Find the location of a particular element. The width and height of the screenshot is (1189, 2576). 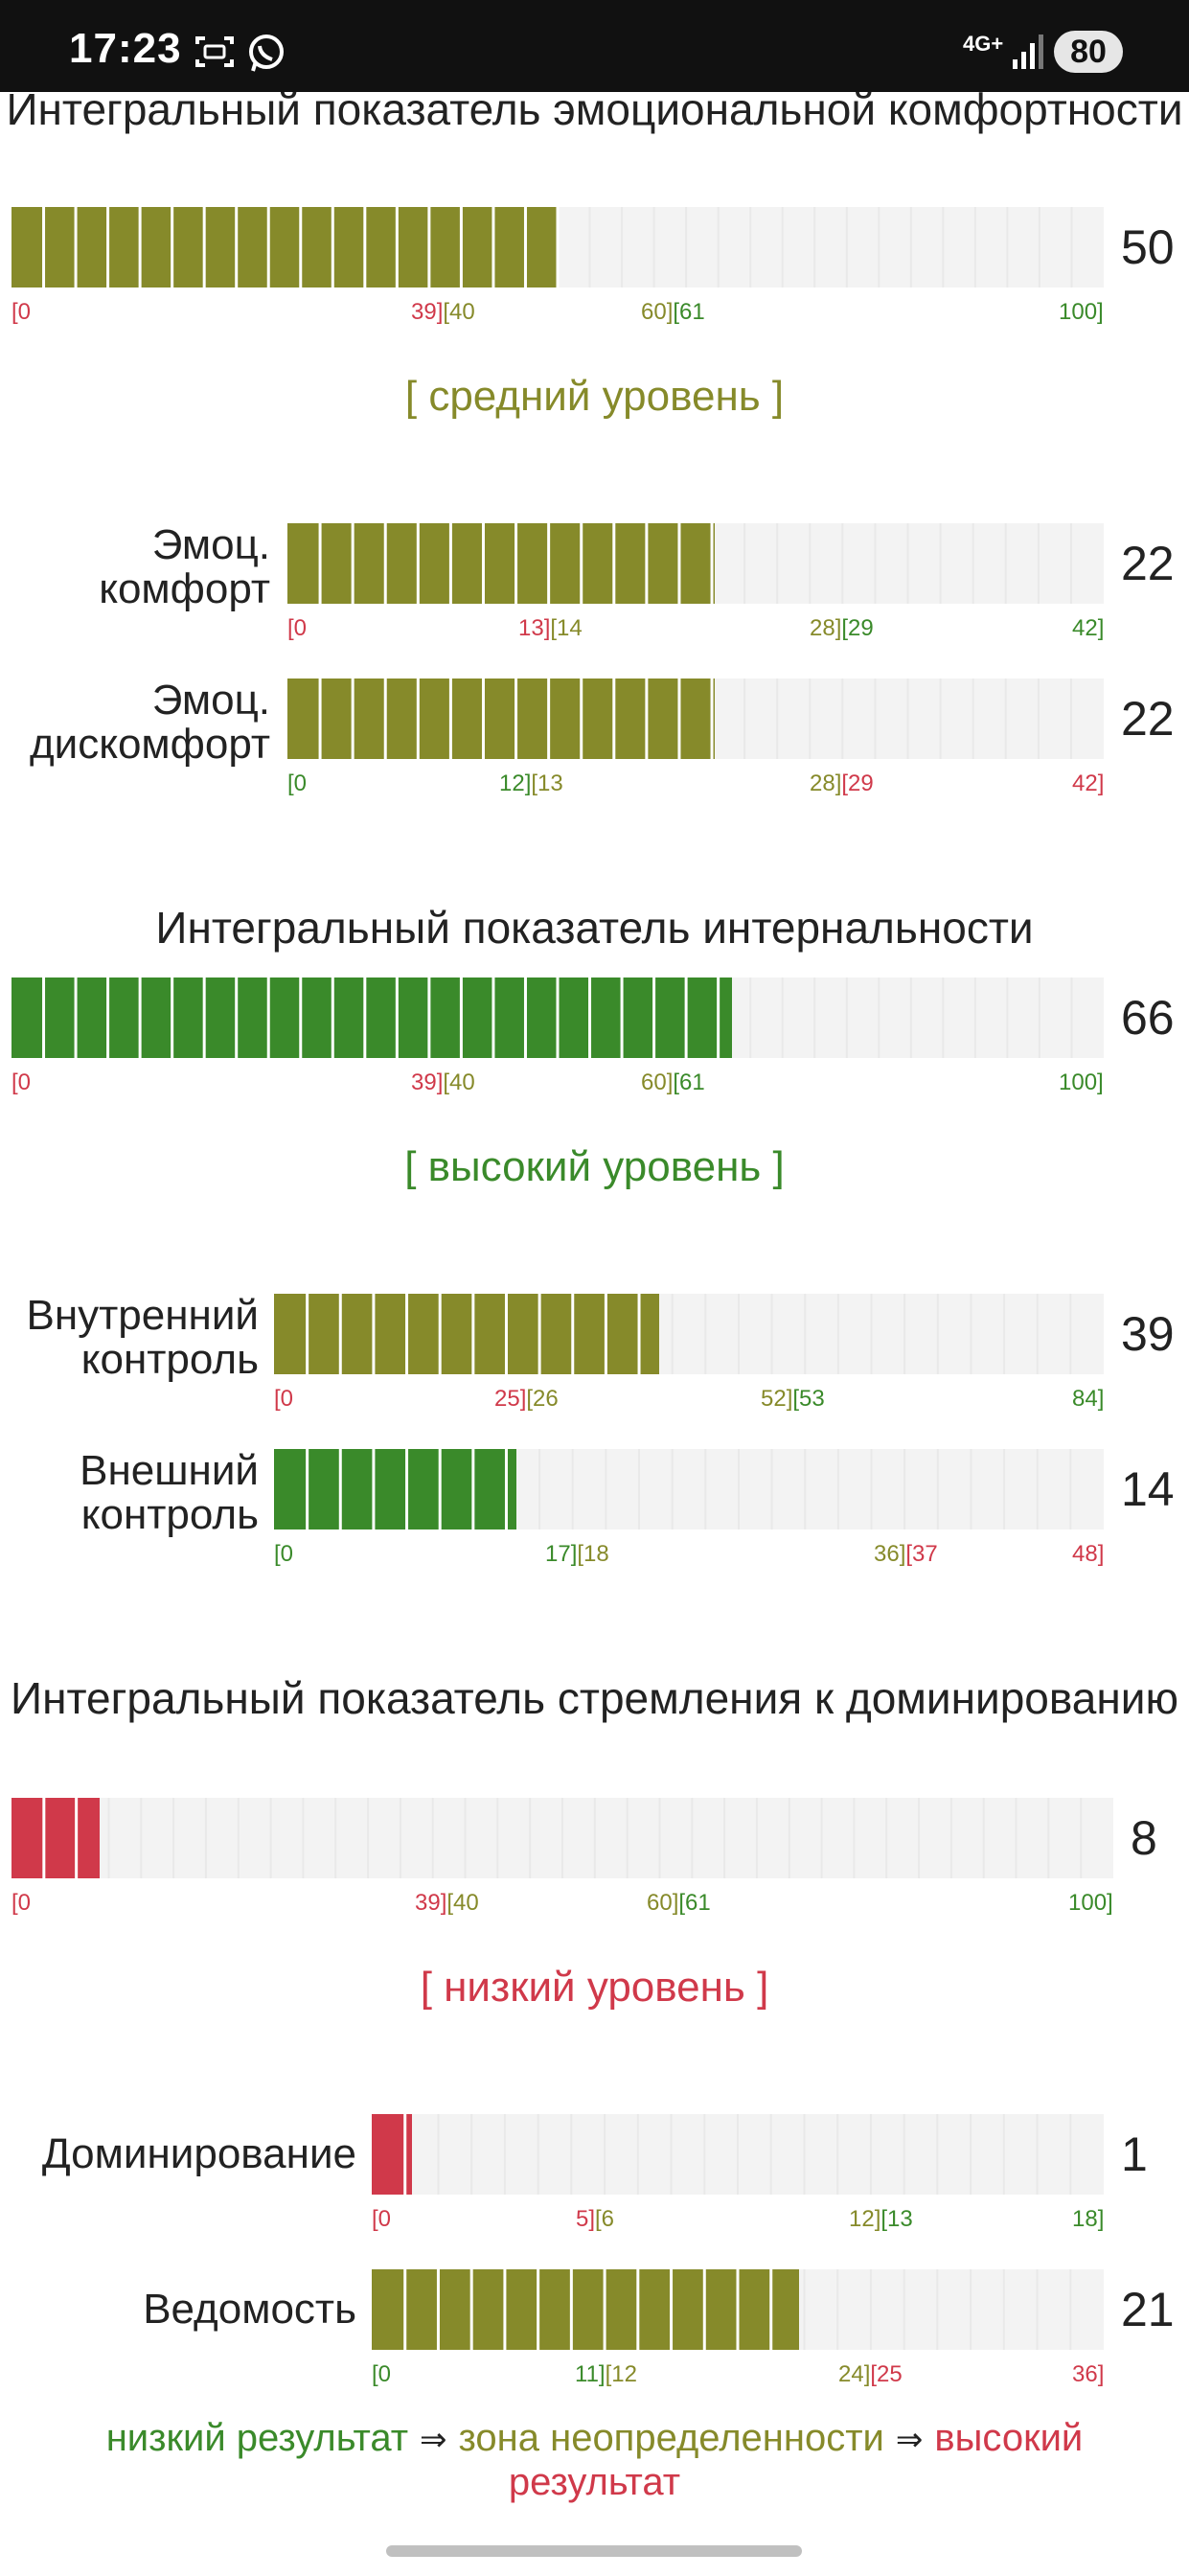

tick-label: 11][12 is located at coordinates (606, 2374).